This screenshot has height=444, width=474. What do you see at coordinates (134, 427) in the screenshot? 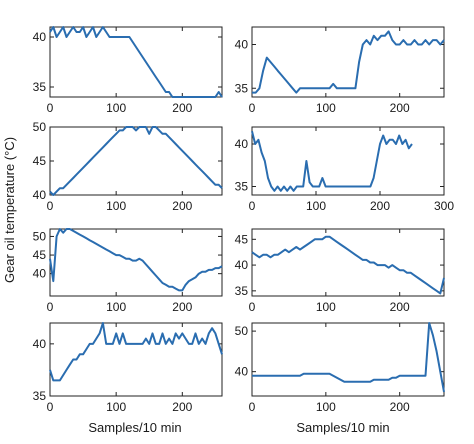
I see `x-axis-label-left: Samples/10 min` at bounding box center [134, 427].